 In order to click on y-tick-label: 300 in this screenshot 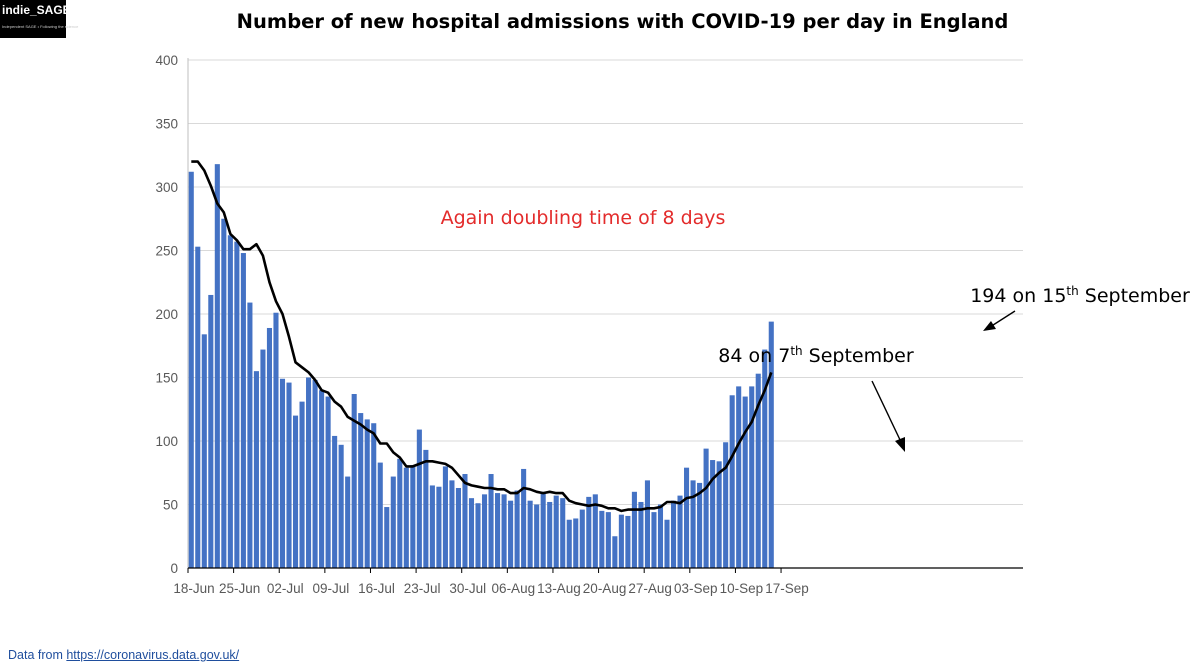, I will do `click(166, 187)`.